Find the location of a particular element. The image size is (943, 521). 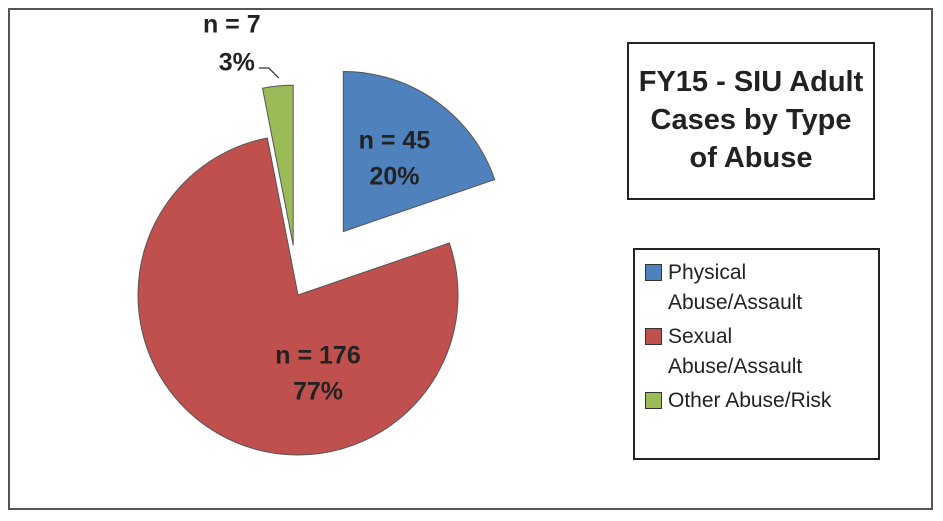

chart-title: FY15 - SIU Adult Cases by Type of Abuse is located at coordinates (751, 121).